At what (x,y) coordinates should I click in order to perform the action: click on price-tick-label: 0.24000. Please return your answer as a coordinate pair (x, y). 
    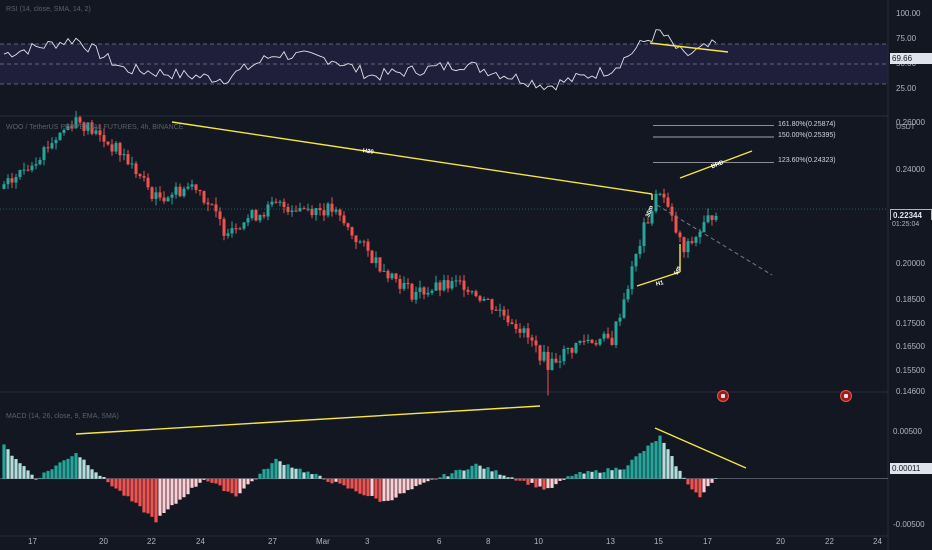
    Looking at the image, I should click on (910, 169).